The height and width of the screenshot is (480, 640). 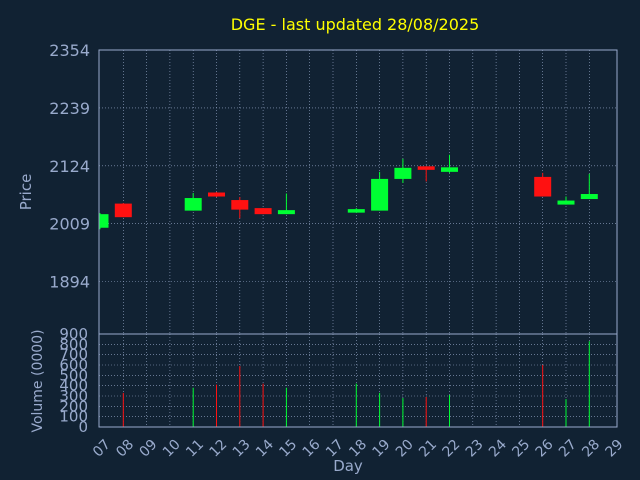 What do you see at coordinates (26, 192) in the screenshot?
I see `y-axis-label: Price` at bounding box center [26, 192].